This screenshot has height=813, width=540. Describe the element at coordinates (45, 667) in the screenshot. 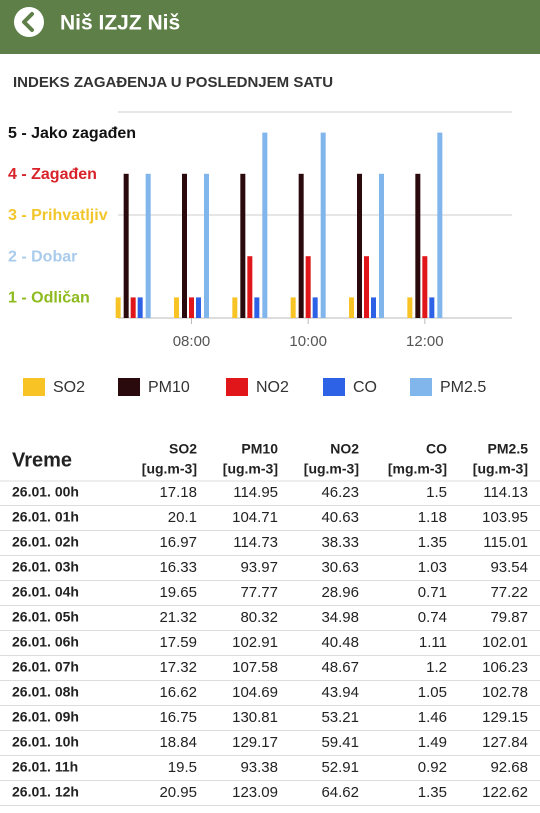

I see `row-time: 26.01. 07h` at that location.